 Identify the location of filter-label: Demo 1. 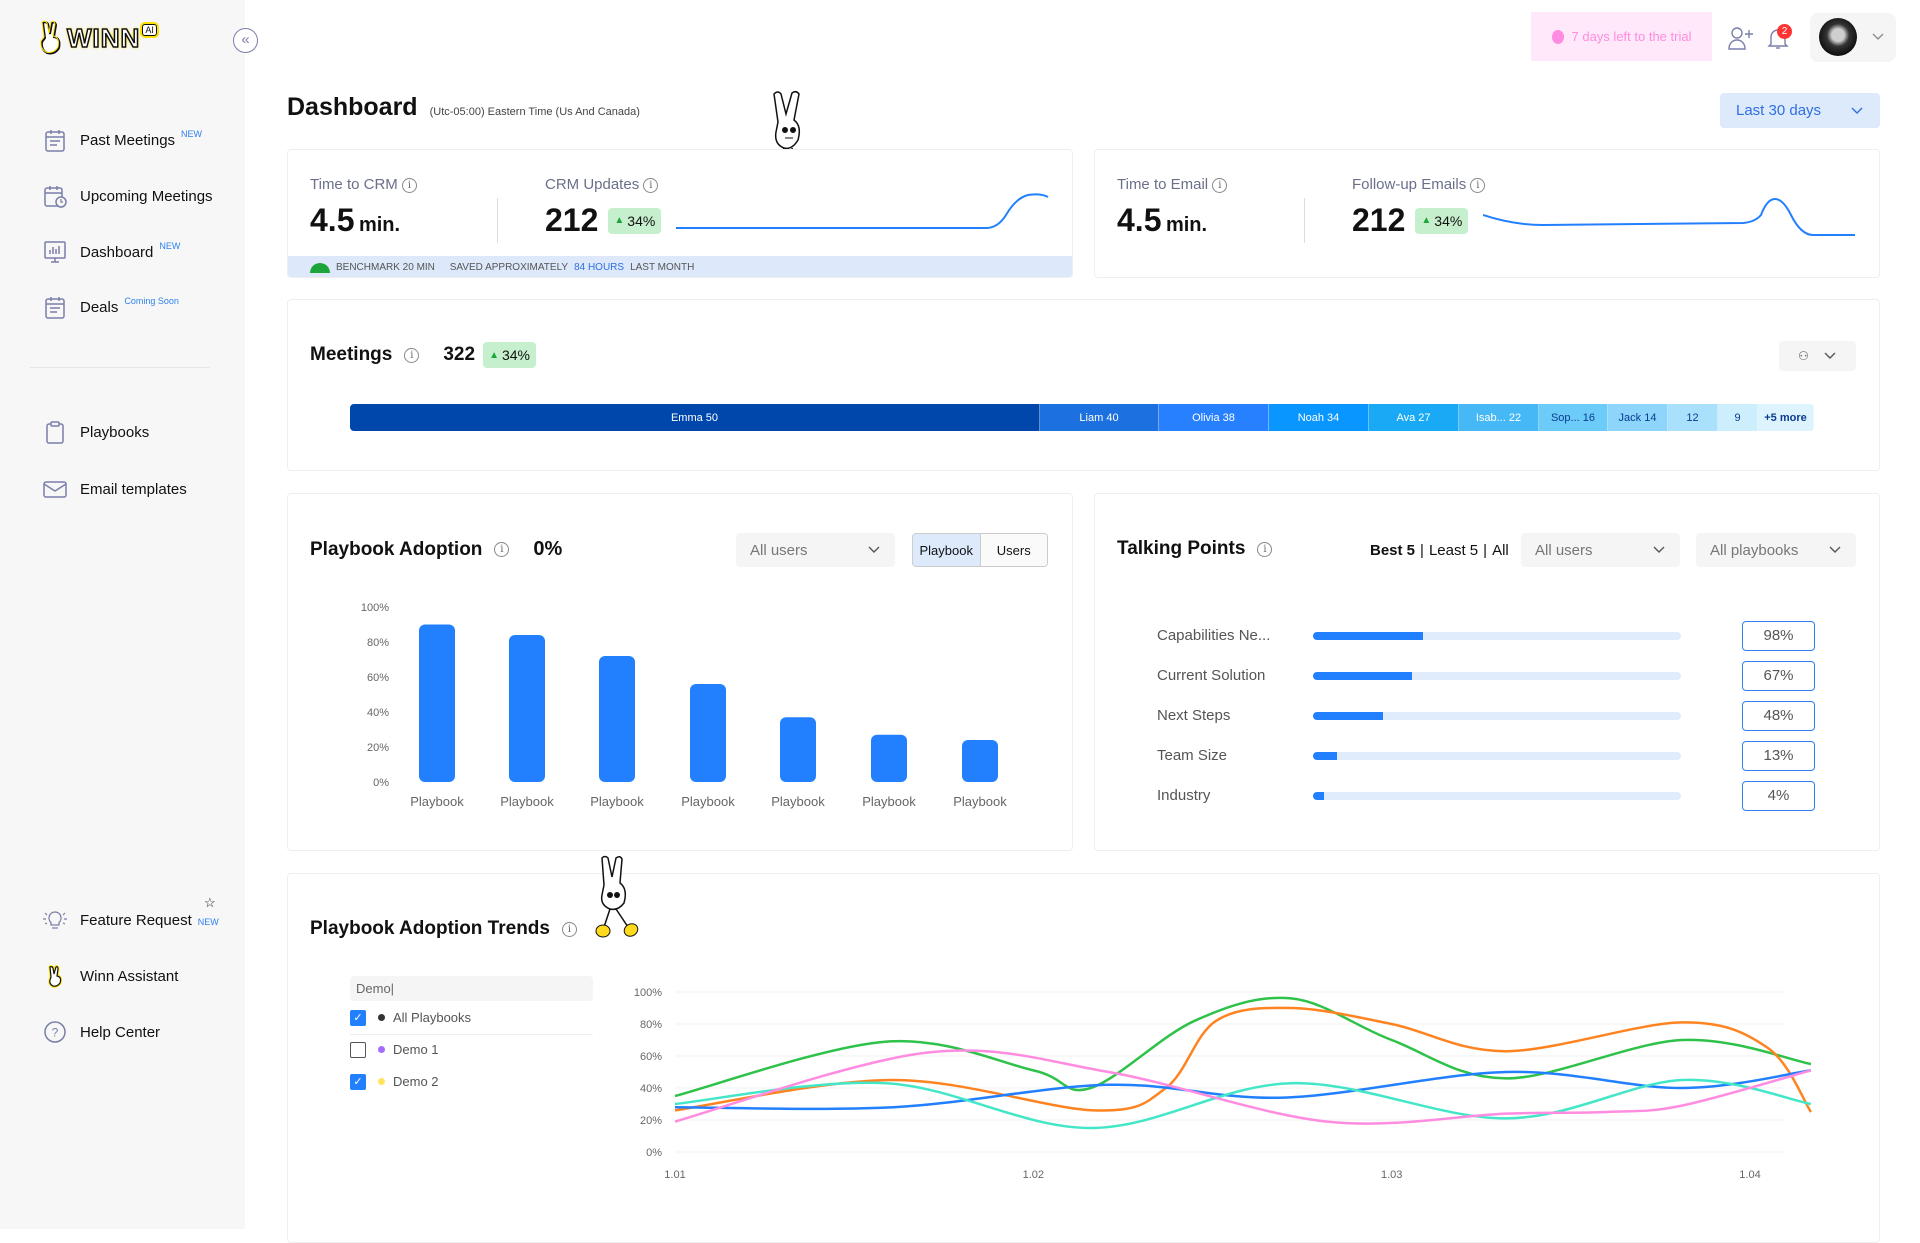
(416, 1049).